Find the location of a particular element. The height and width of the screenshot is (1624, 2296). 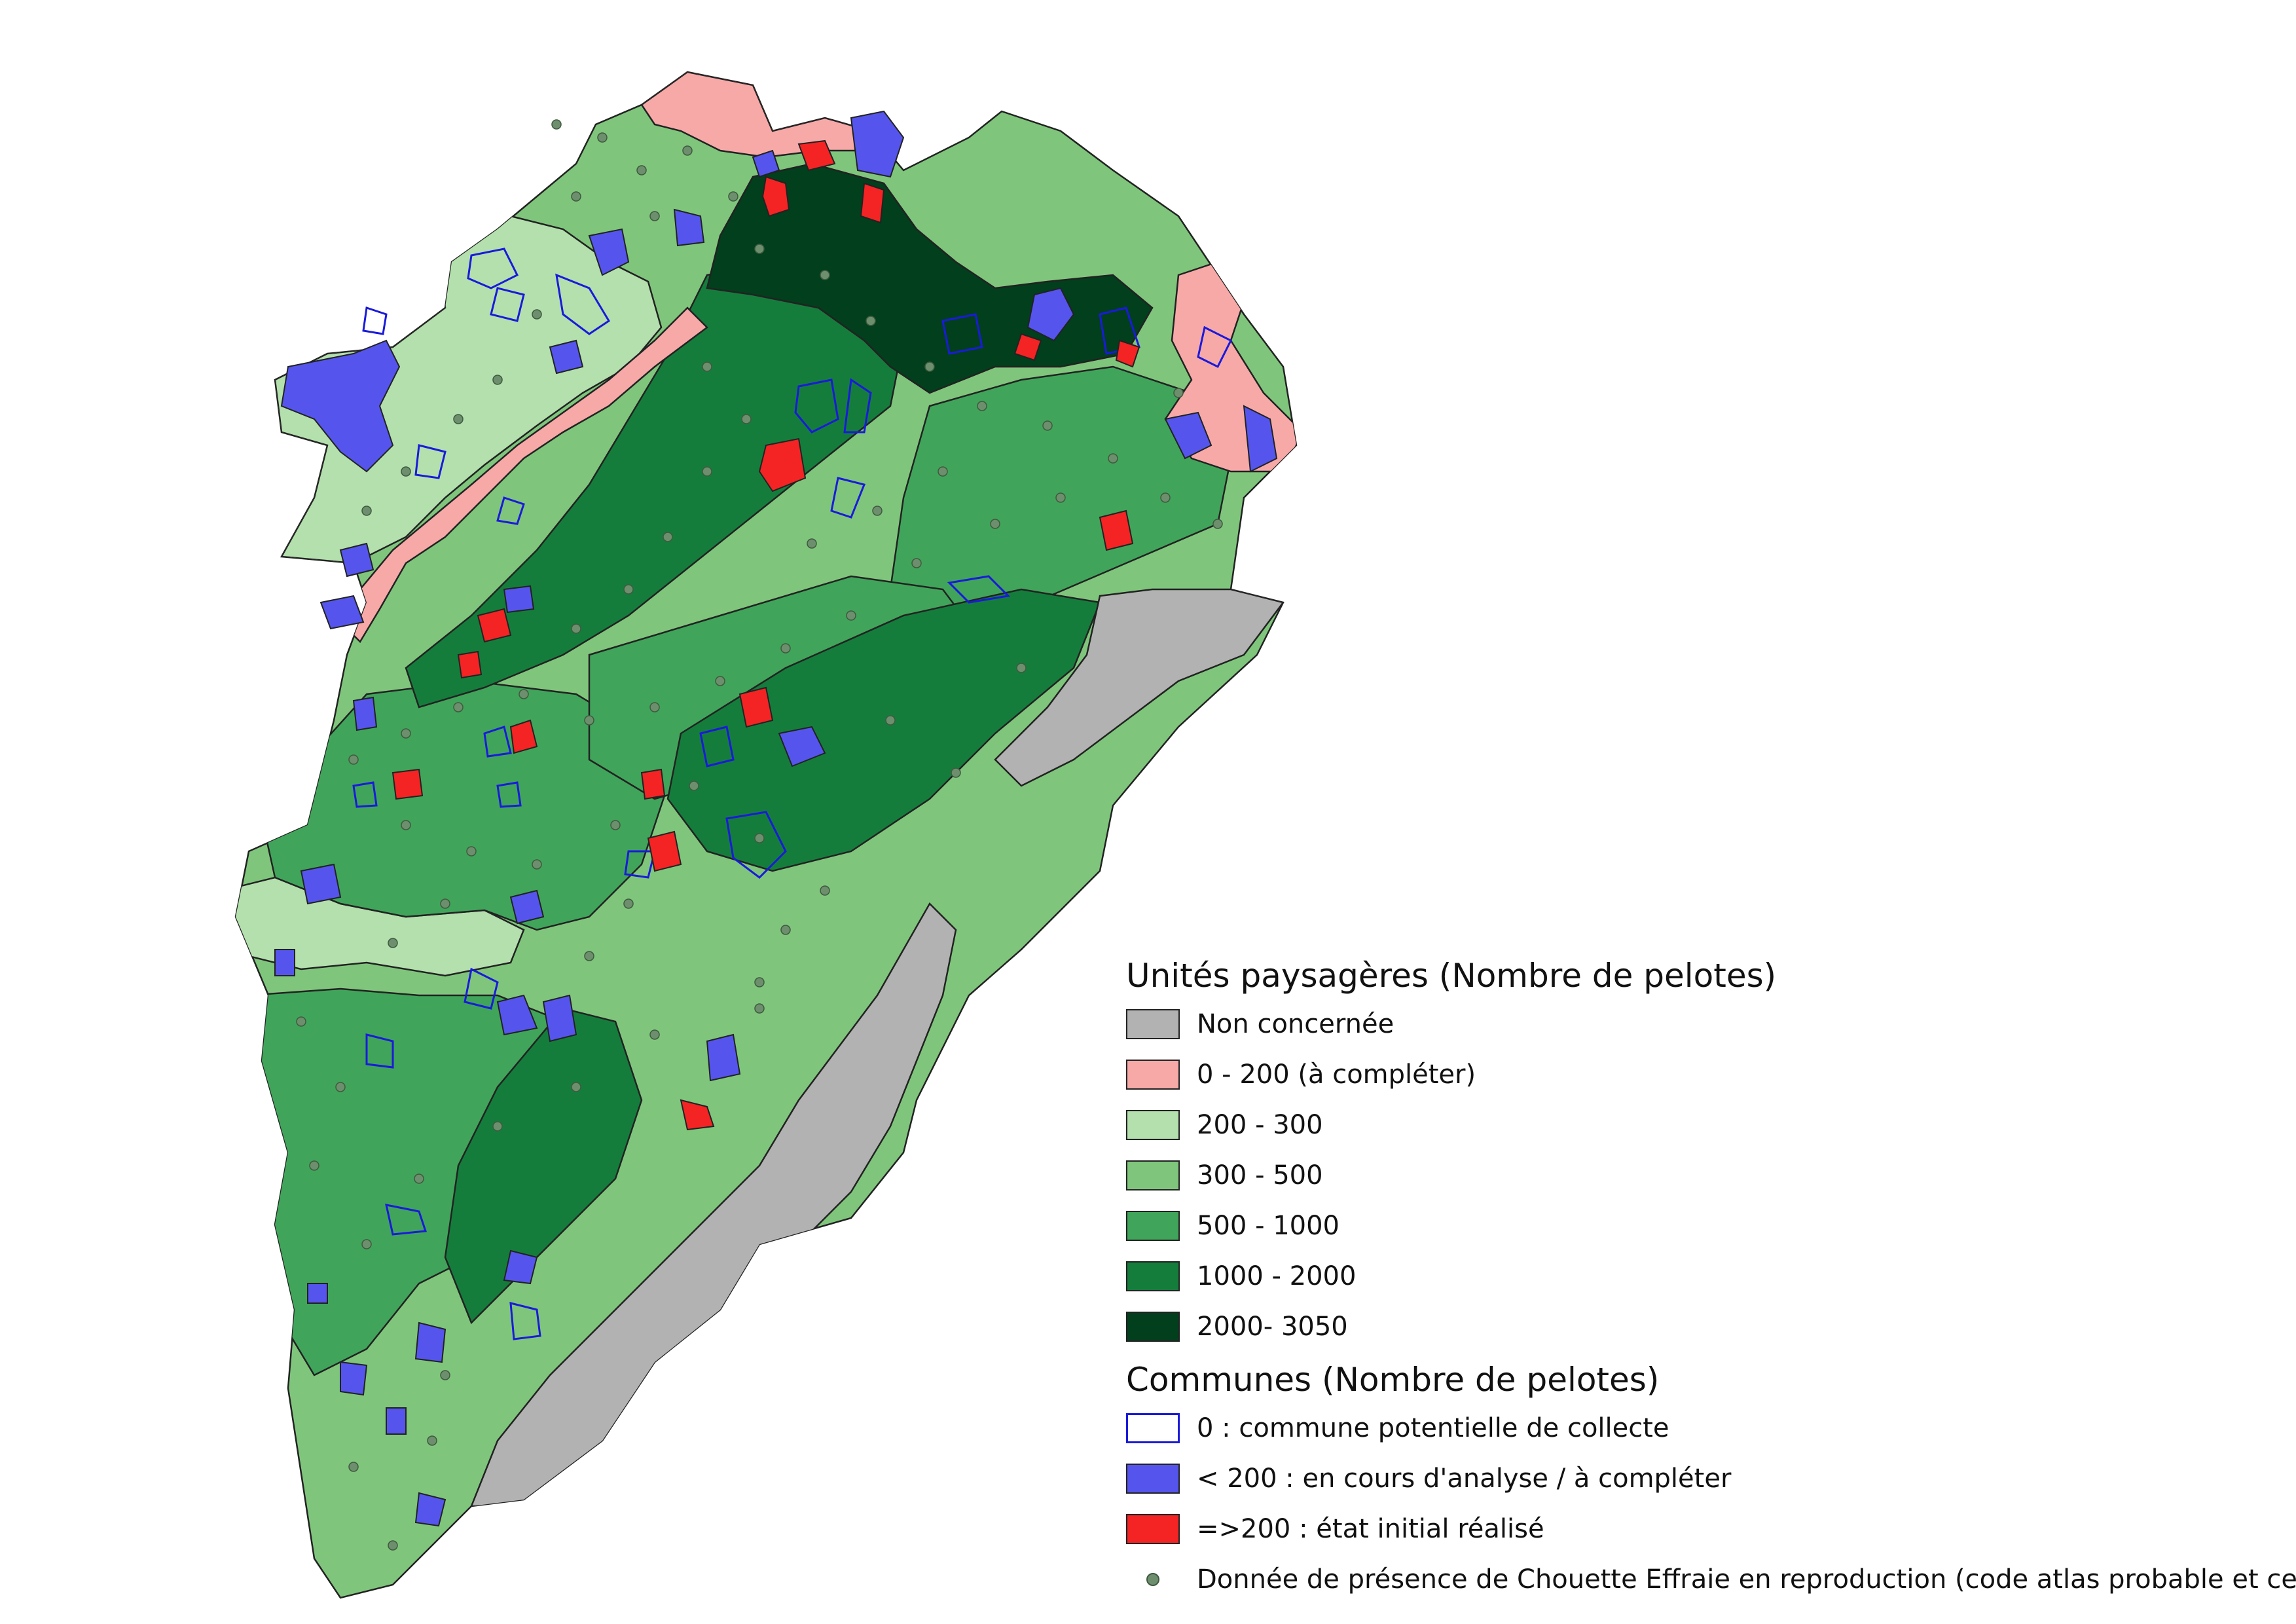

legend-item-500-1000: 500 - 1000 is located at coordinates (1702, 1226).